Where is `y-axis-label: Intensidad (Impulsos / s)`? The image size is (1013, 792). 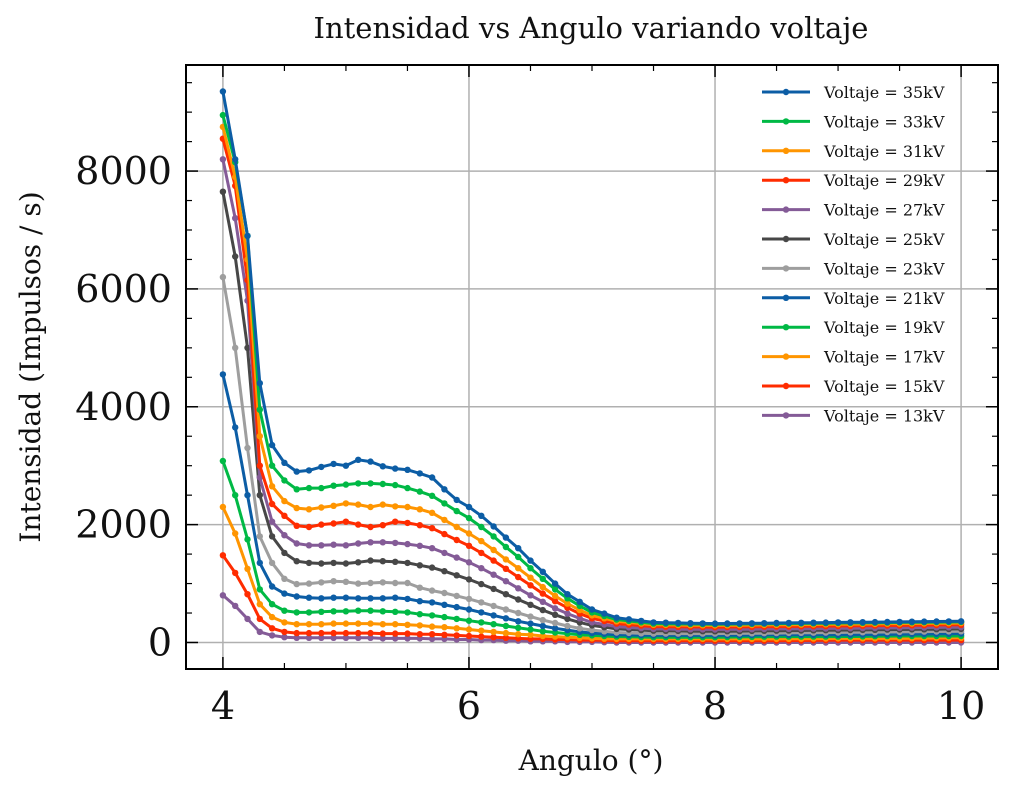 y-axis-label: Intensidad (Impulsos / s) is located at coordinates (30, 366).